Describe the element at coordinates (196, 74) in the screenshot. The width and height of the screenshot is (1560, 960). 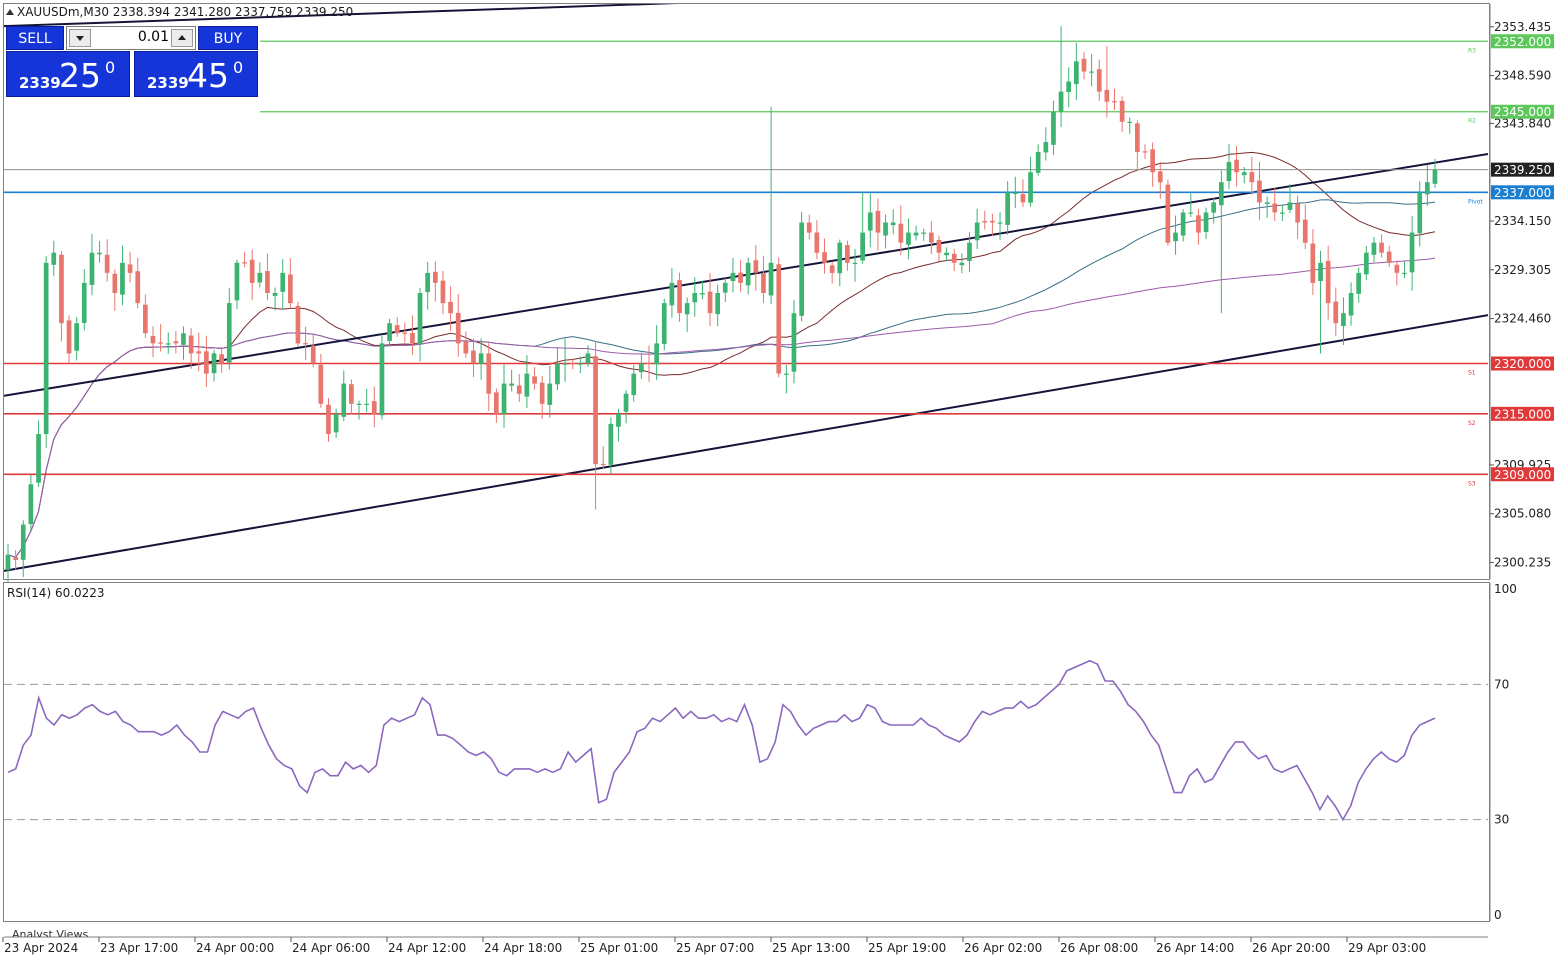
I see `buy-price-button: 2339 45 0` at that location.